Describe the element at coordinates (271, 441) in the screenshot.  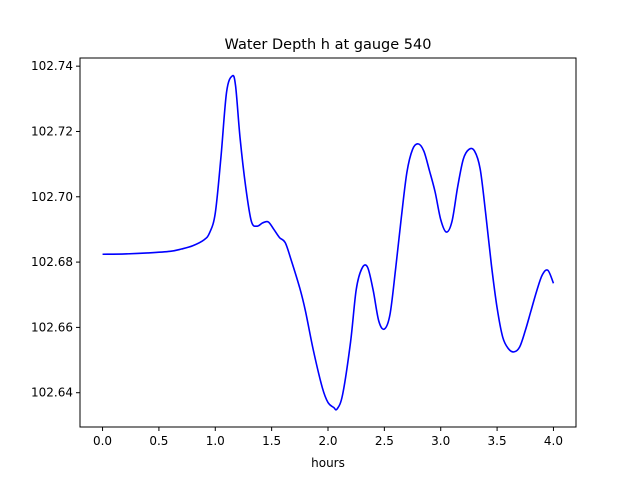
I see `x-tick-label: 1.5` at that location.